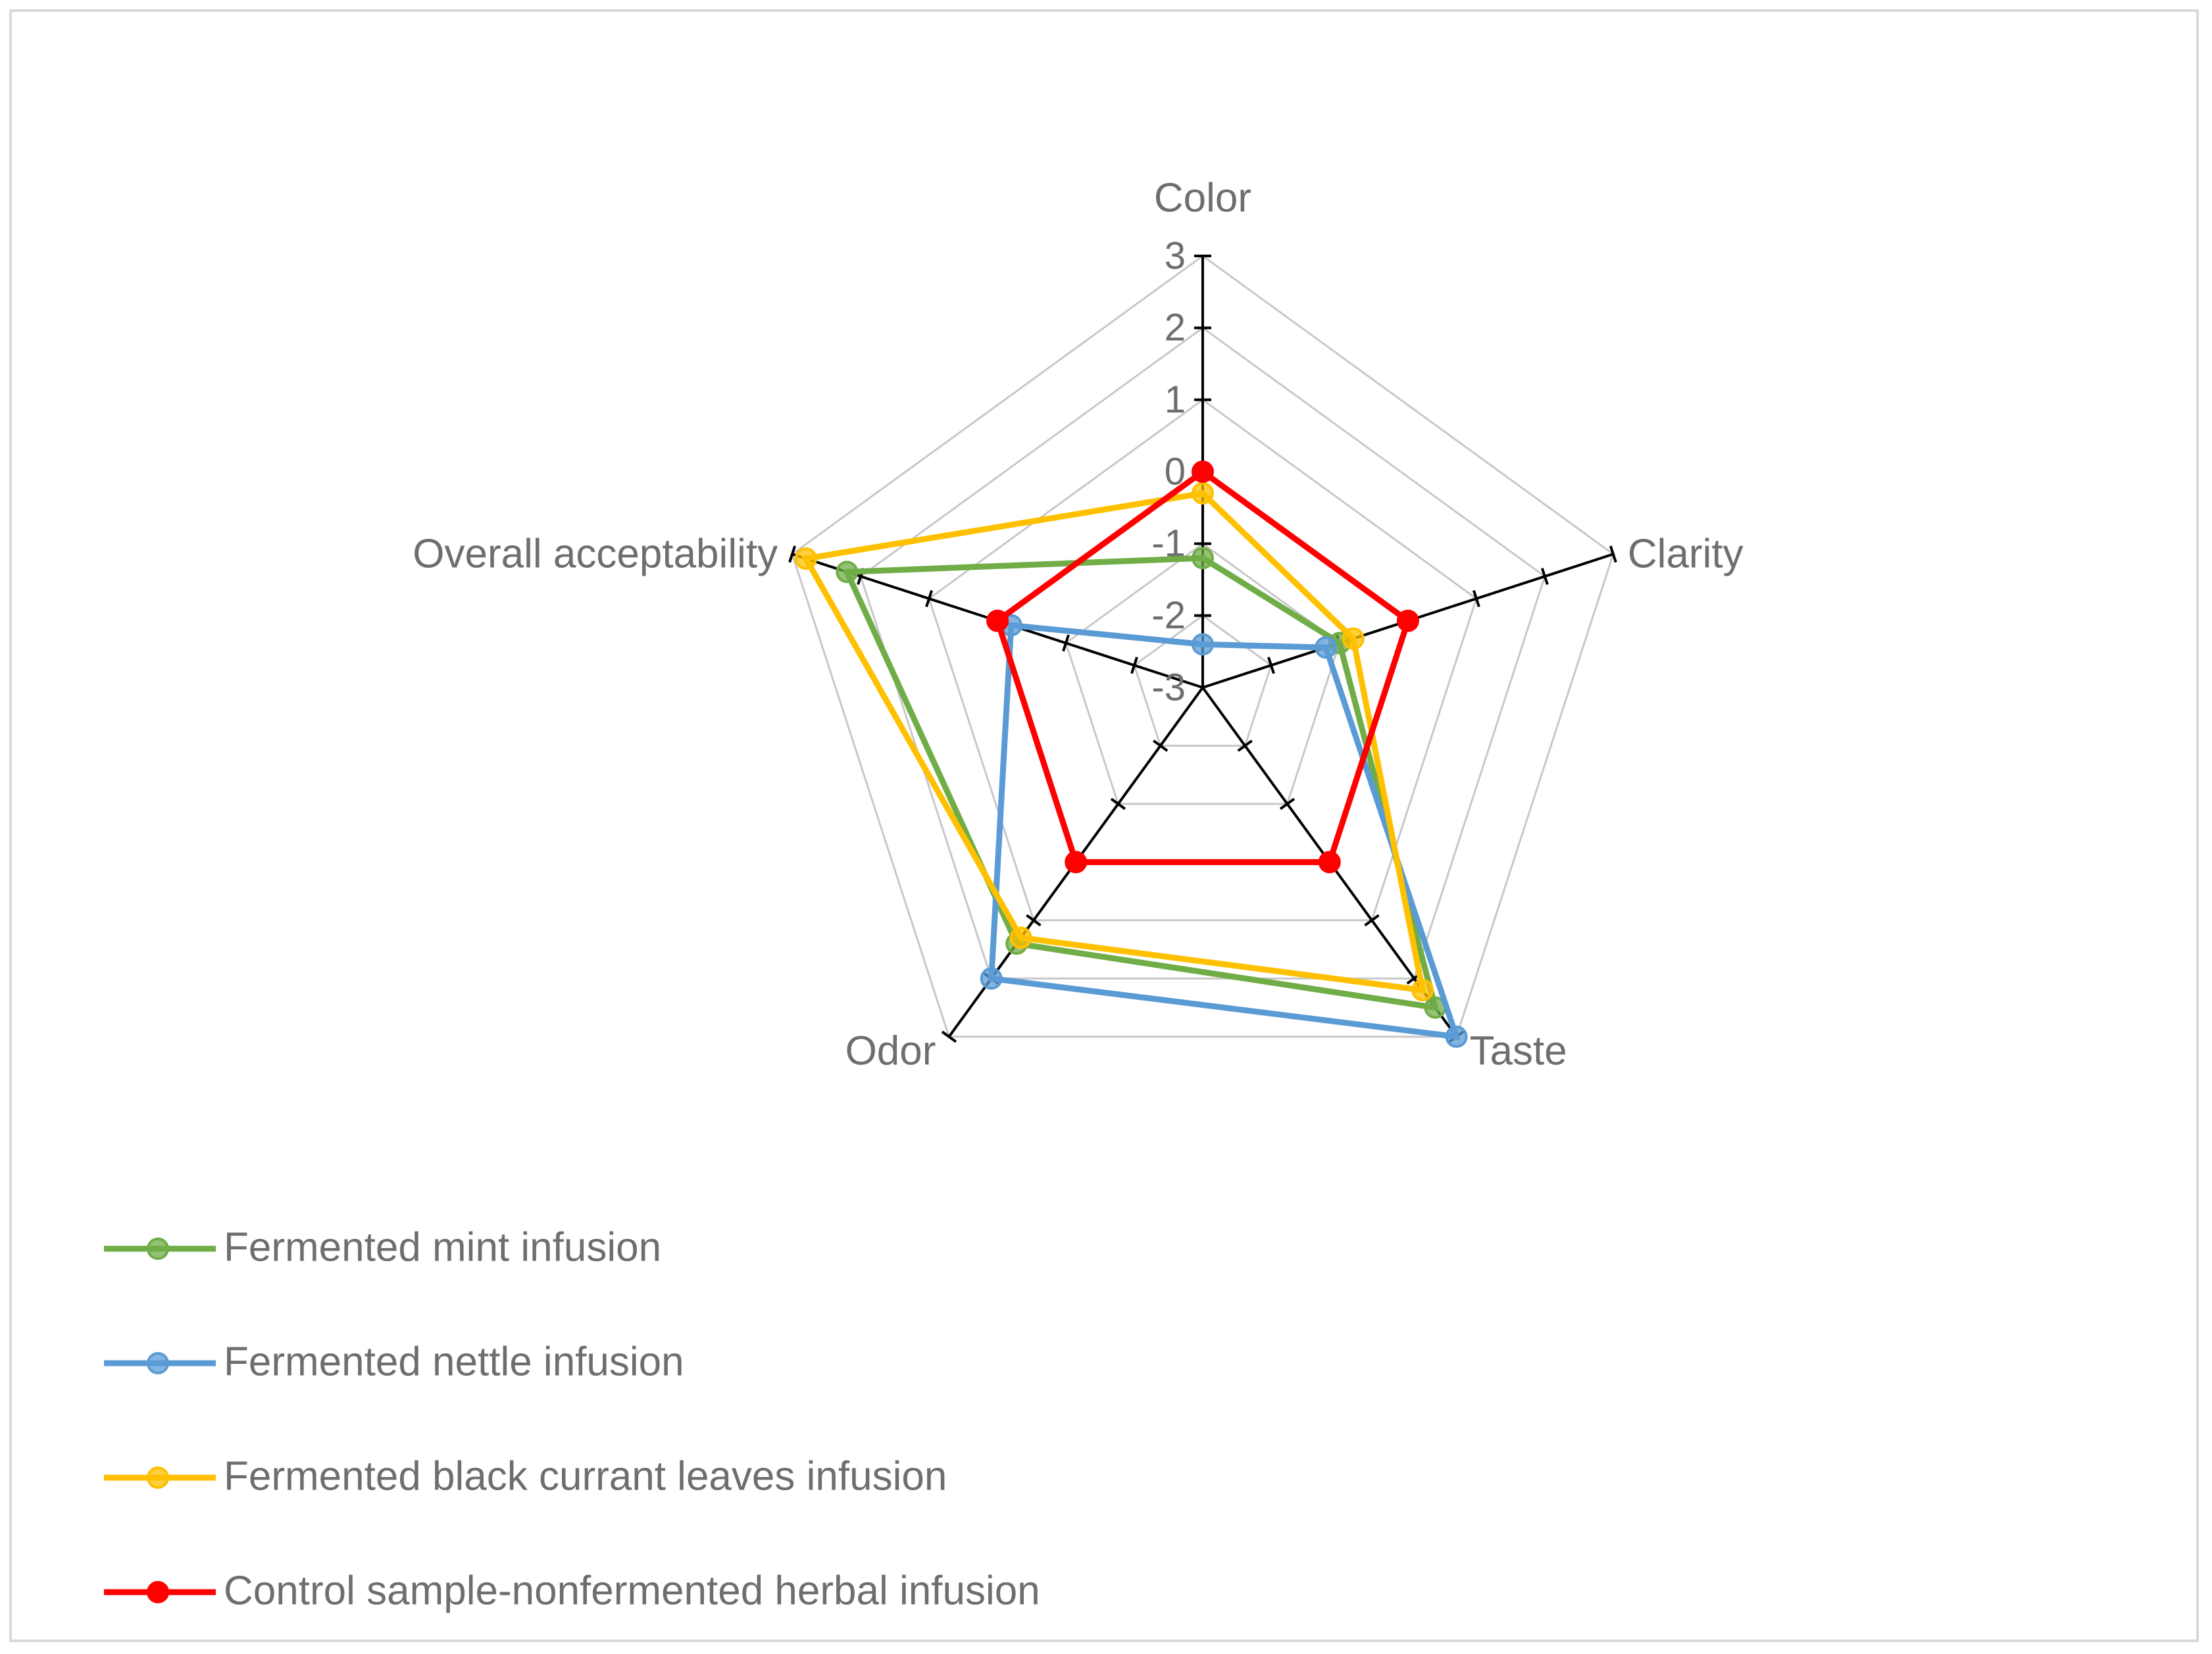  I want to click on legend-label: Fermented nettle infusion, so click(454, 1361).